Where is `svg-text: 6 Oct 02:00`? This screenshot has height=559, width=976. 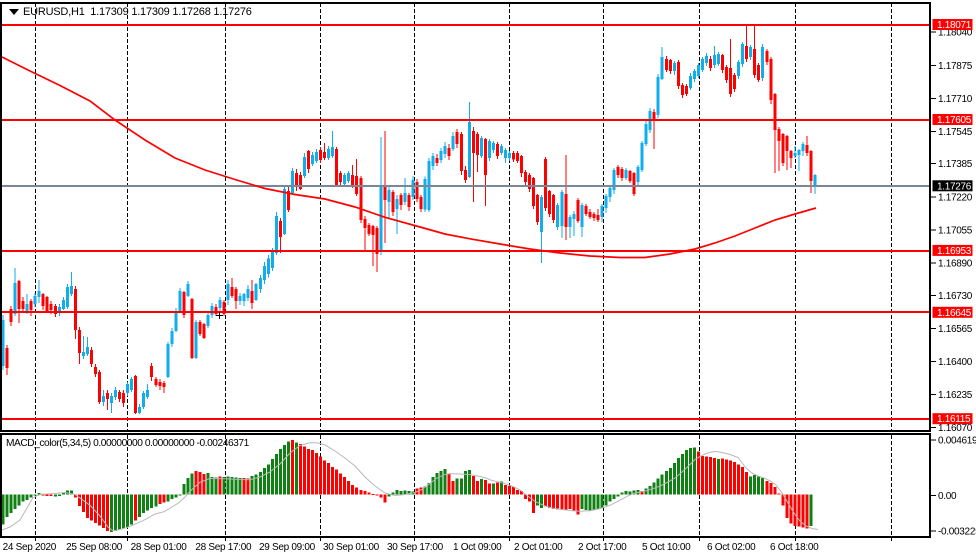
svg-text: 6 Oct 02:00 is located at coordinates (731, 547).